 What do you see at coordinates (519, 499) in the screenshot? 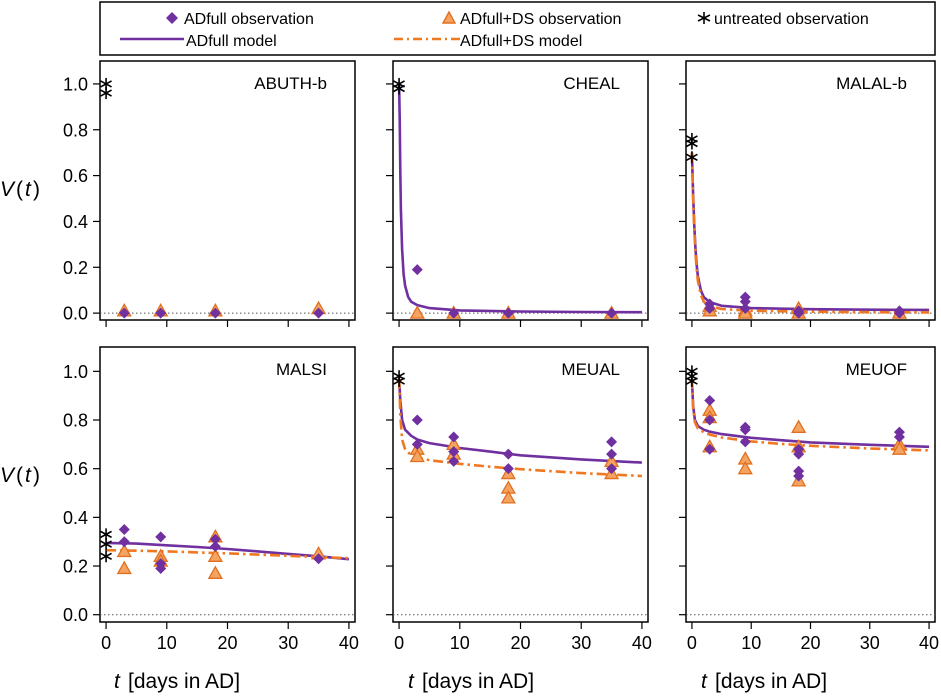
I see `panel-meual: 0 10 20 30 40 MEUAL` at bounding box center [519, 499].